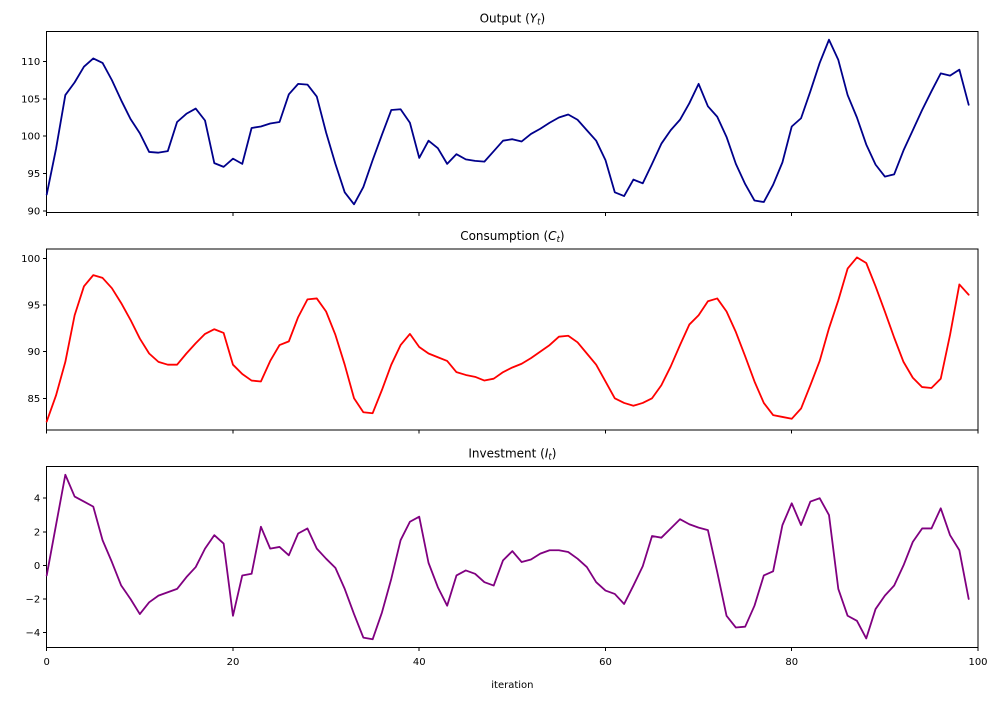  I want to click on xtick-label: 40, so click(419, 662).